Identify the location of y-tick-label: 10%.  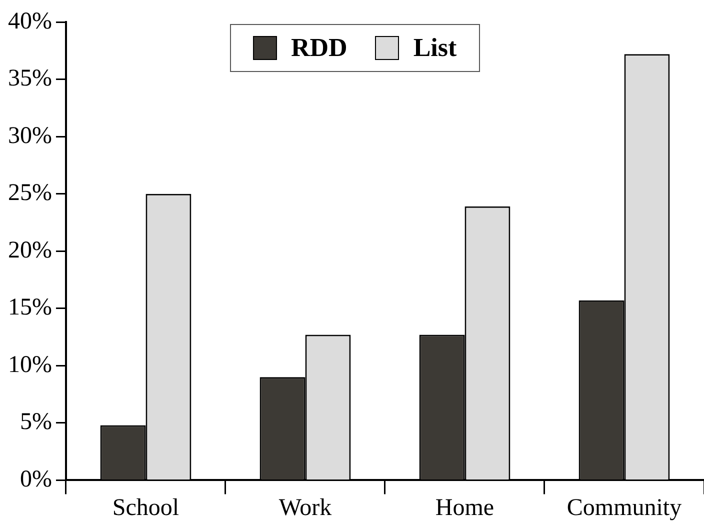
(30, 365).